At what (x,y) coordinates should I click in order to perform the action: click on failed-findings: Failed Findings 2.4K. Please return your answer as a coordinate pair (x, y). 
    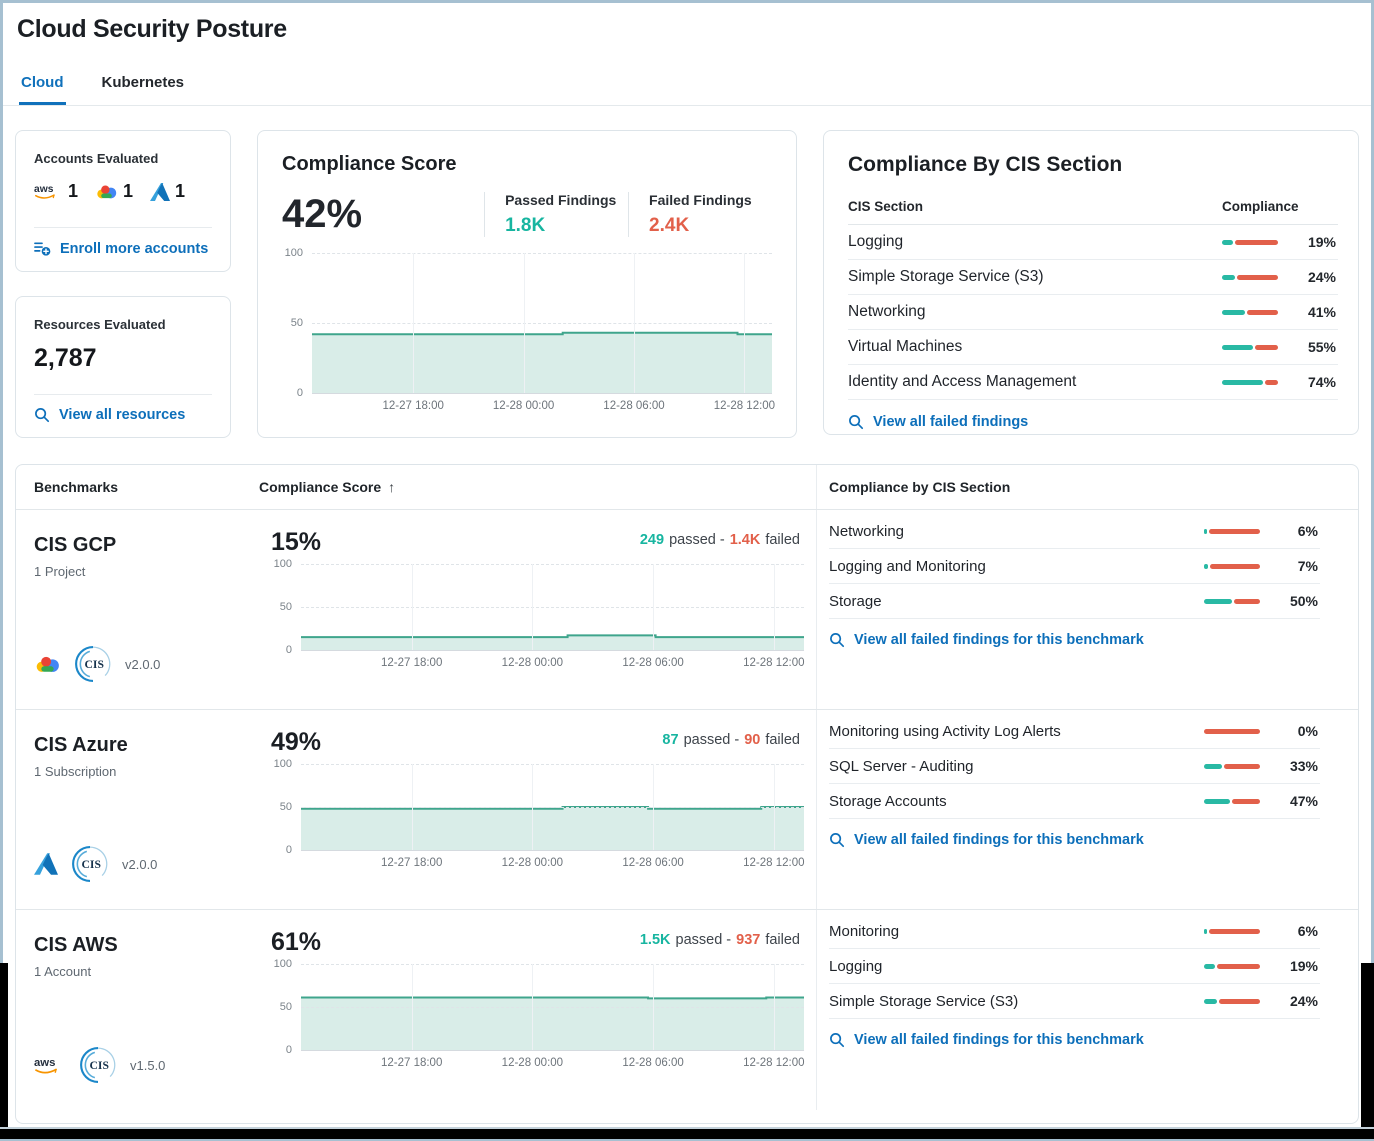
    Looking at the image, I should click on (700, 214).